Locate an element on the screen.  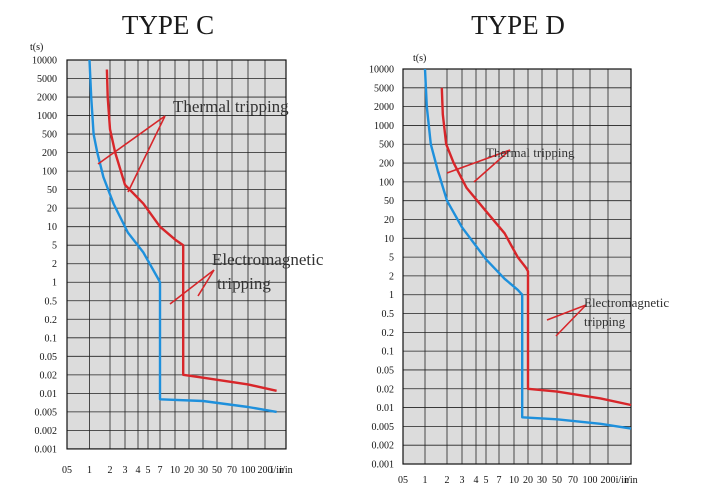
type-d-y-tick-label: 0.05 is located at coordinates (386, 370).